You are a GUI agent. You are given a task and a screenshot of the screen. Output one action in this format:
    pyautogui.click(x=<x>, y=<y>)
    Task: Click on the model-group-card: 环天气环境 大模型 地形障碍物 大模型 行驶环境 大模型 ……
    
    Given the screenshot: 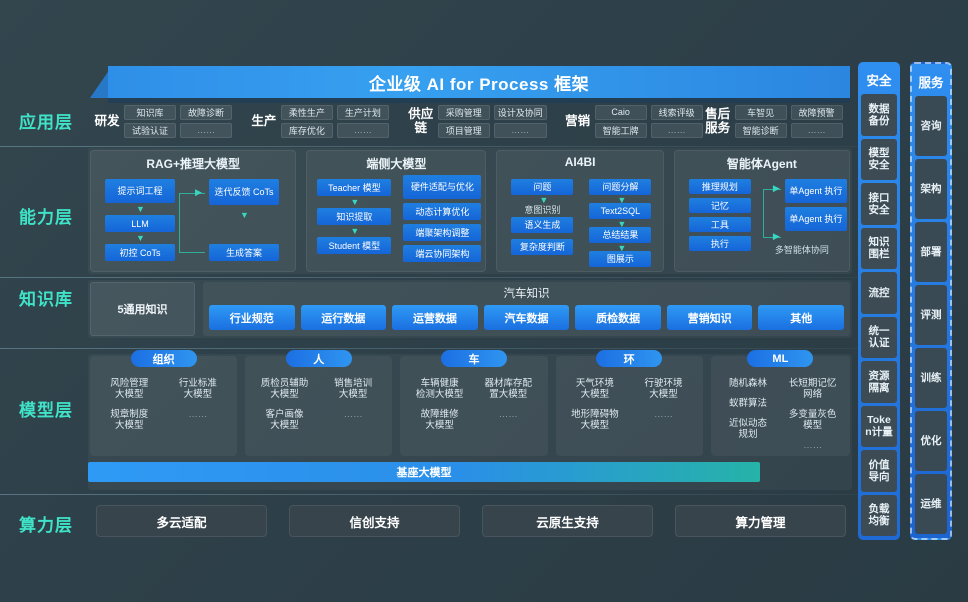 What is the action you would take?
    pyautogui.click(x=629, y=403)
    